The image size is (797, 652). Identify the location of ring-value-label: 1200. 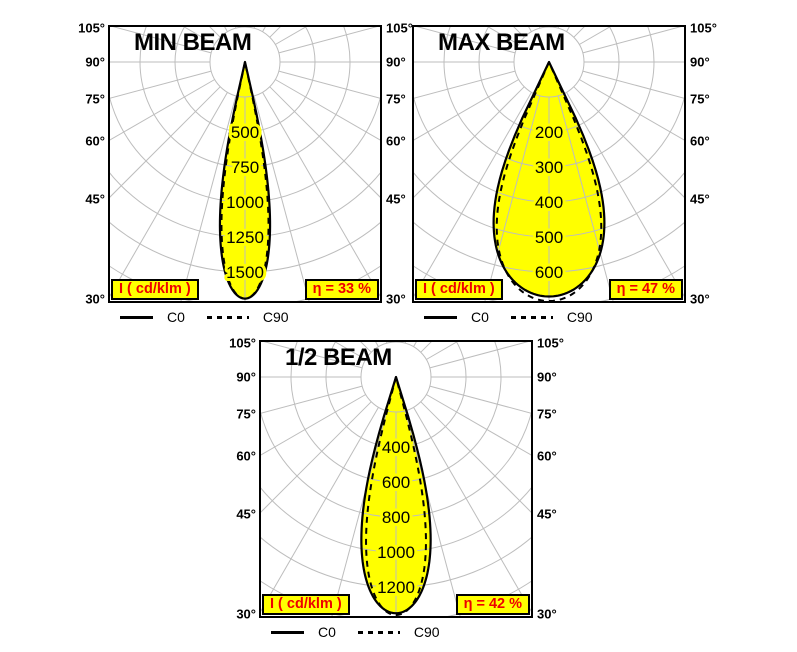
(396, 587).